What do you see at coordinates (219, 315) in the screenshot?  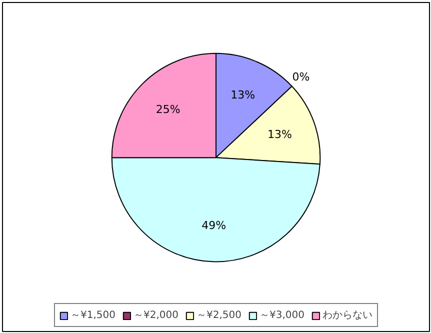 I see `legend-label: ～¥2,500` at bounding box center [219, 315].